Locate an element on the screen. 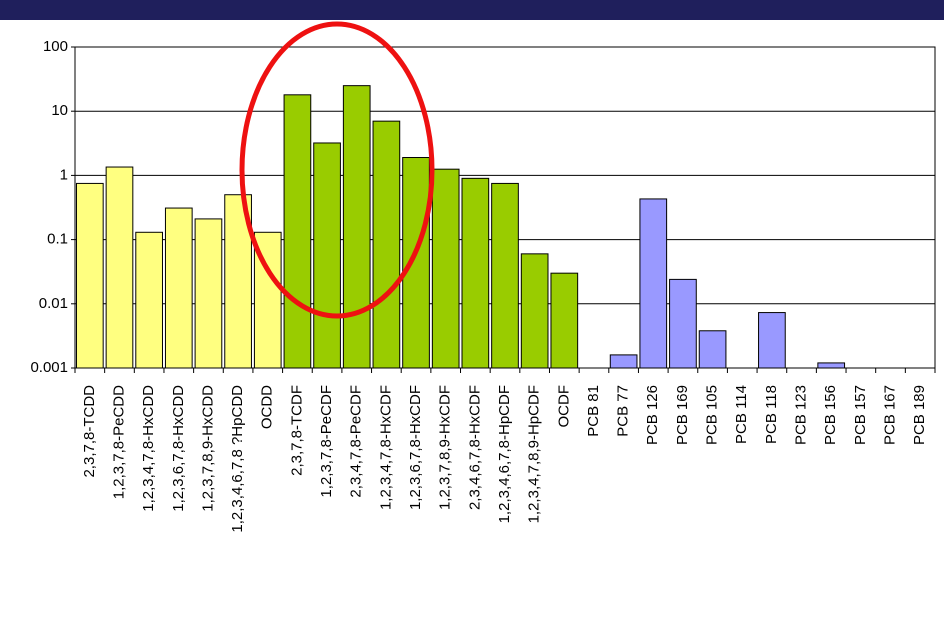 The image size is (944, 621). x-tick-label: 1,2,3,4,7,8-HxCDD is located at coordinates (148, 448).